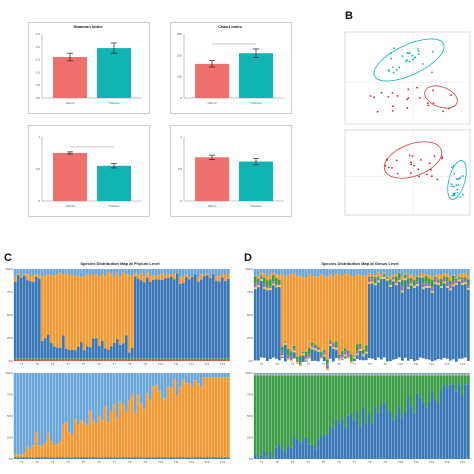 This screenshot has width=474, height=474. I want to click on pca-plots-svg, so click(407, 123).